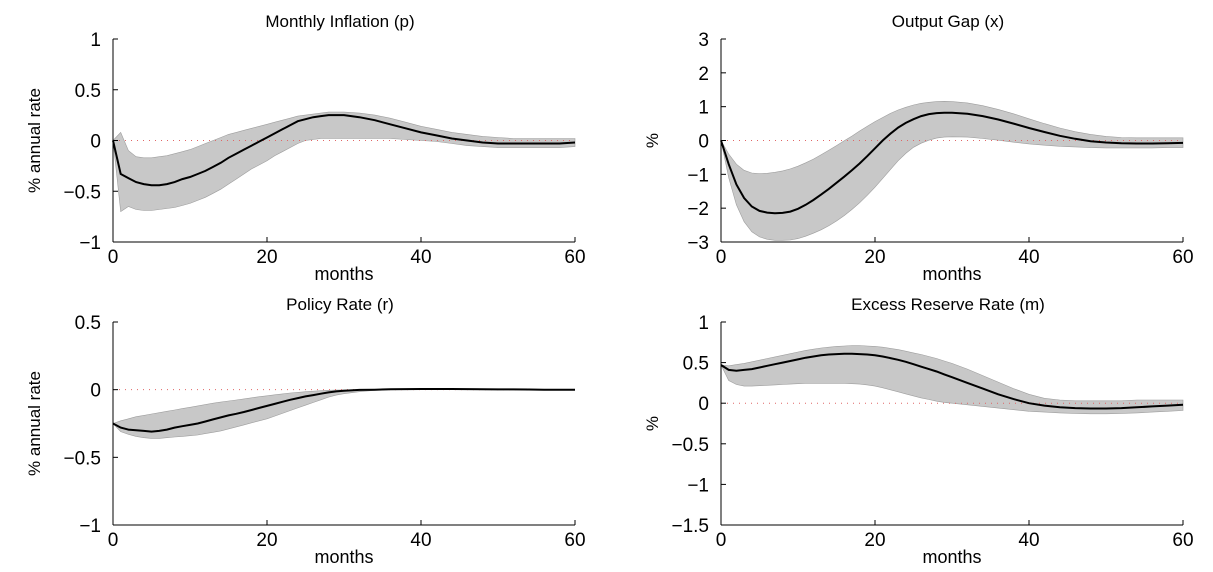 The width and height of the screenshot is (1213, 572). I want to click on panel-title: Excess Reserve Rate (m), so click(948, 304).